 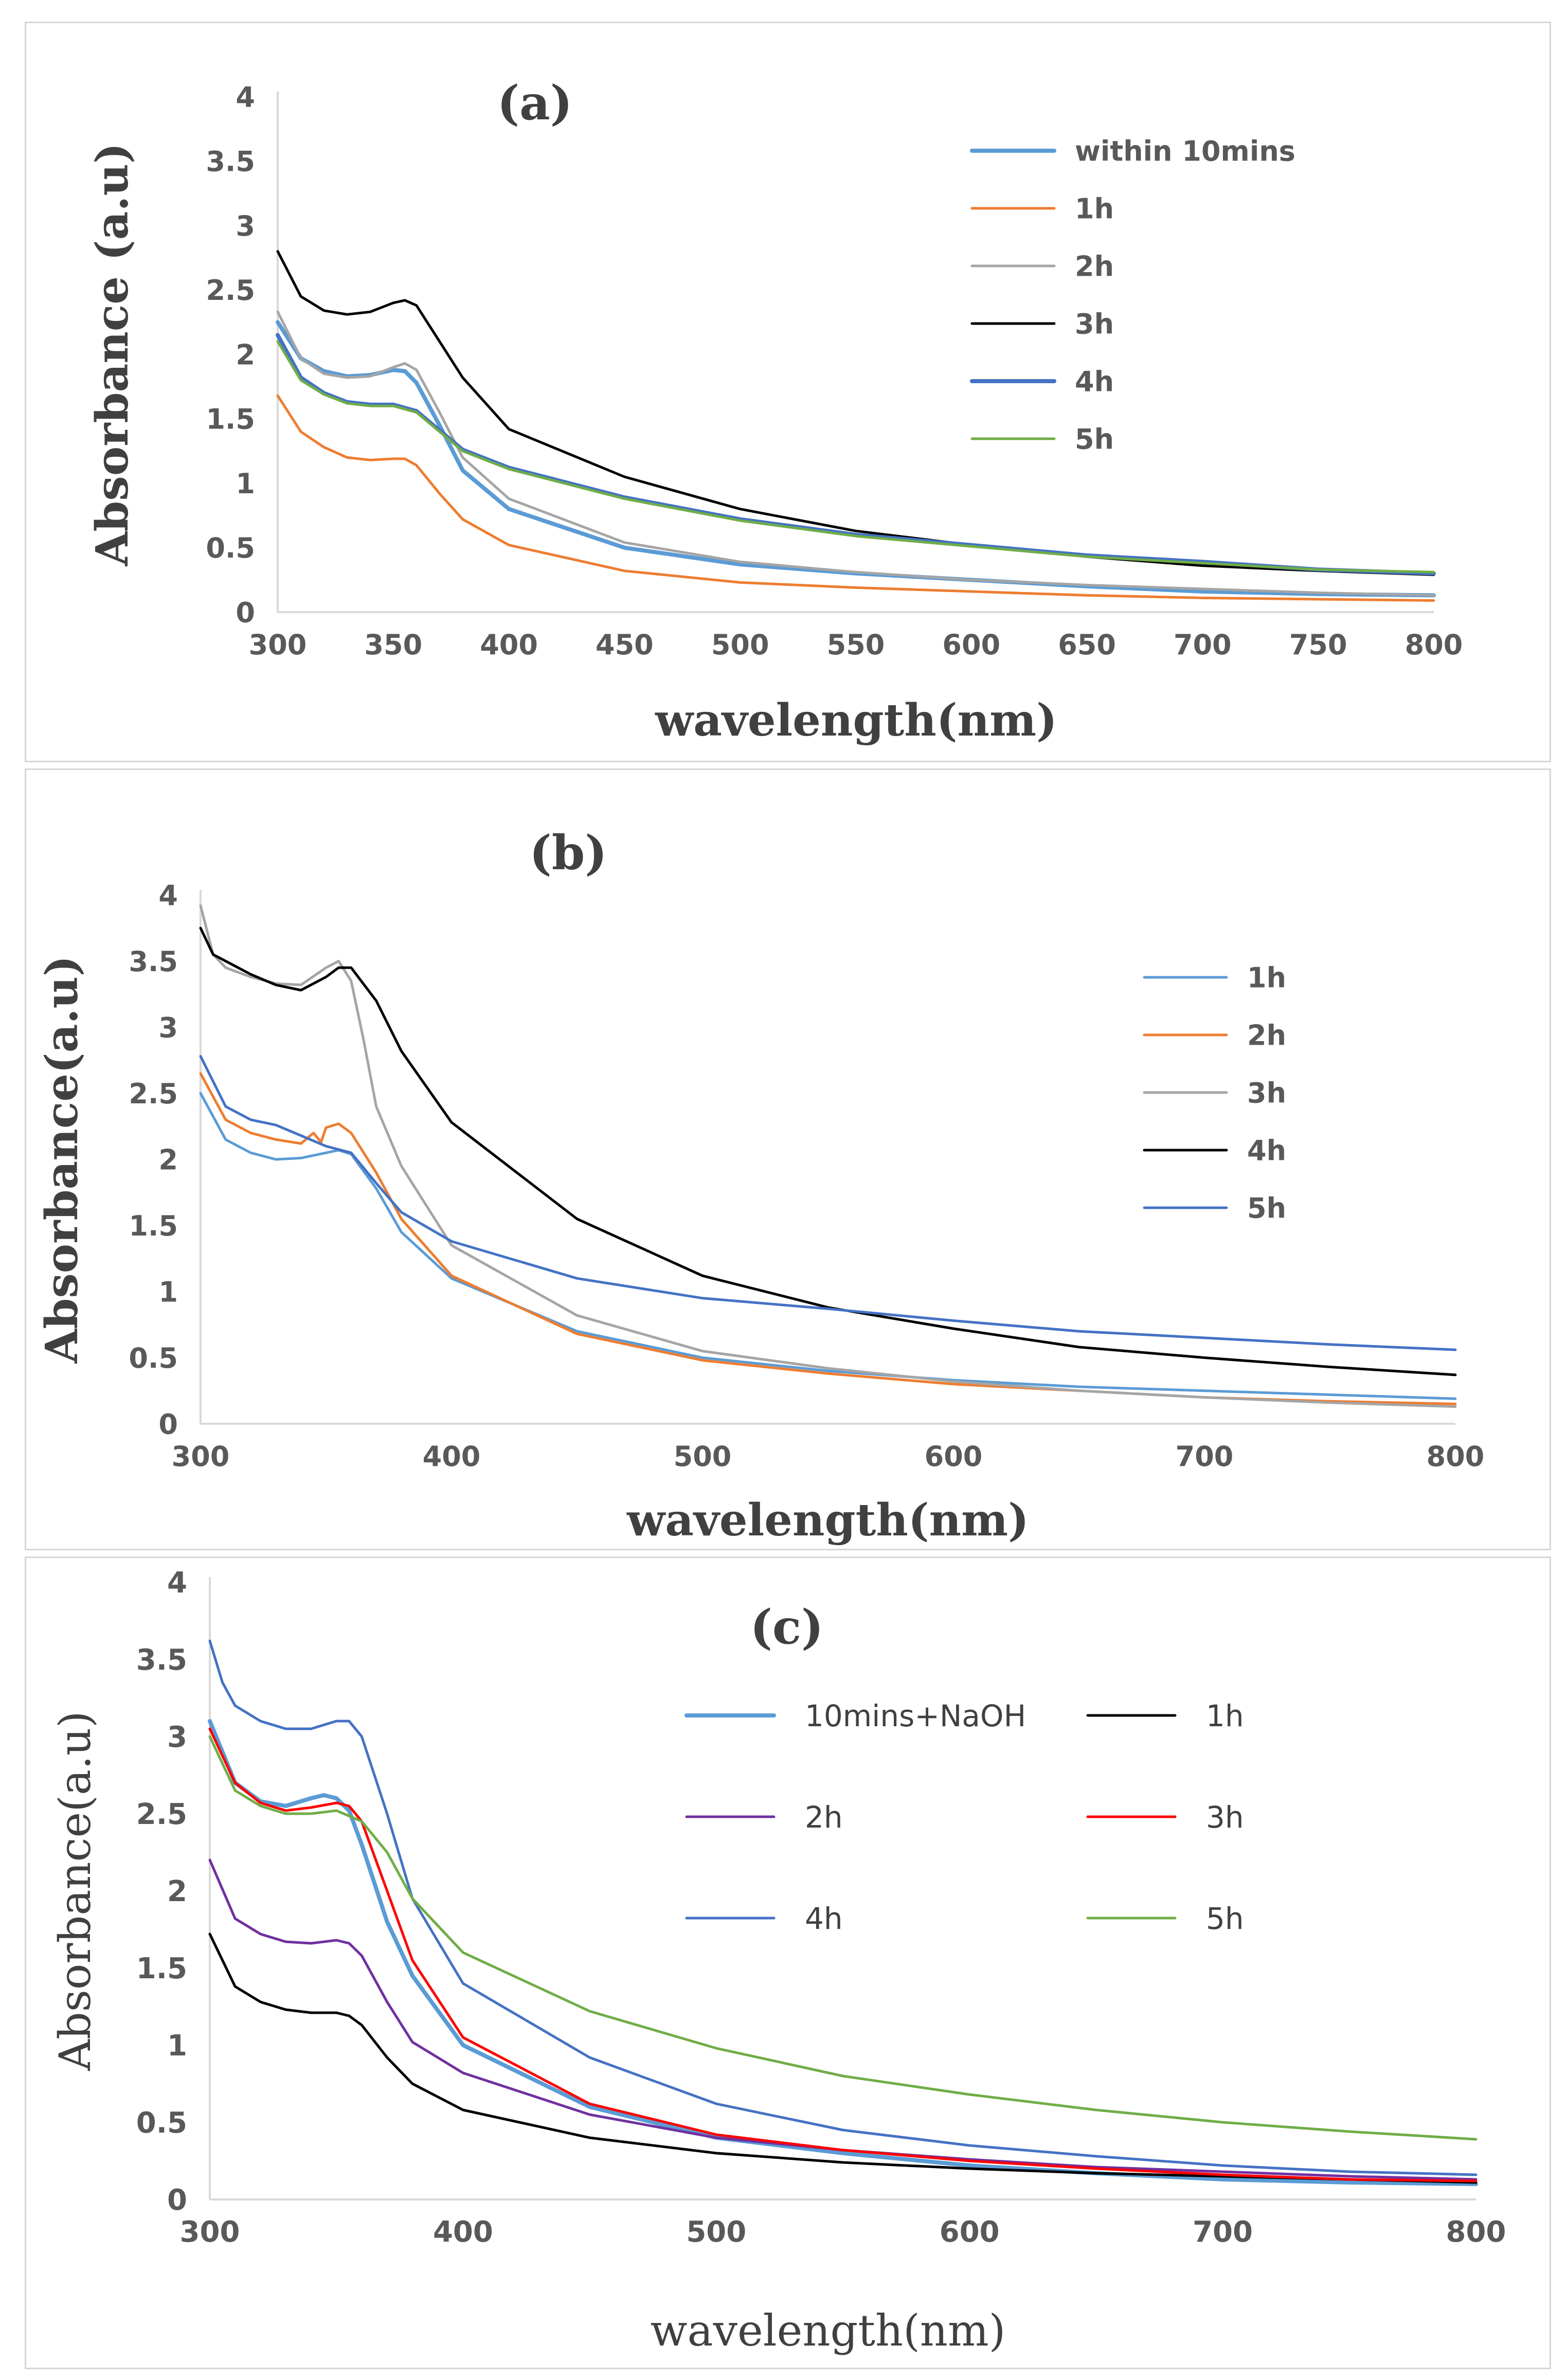 What do you see at coordinates (1318, 645) in the screenshot?
I see `x-tick-label: 750` at bounding box center [1318, 645].